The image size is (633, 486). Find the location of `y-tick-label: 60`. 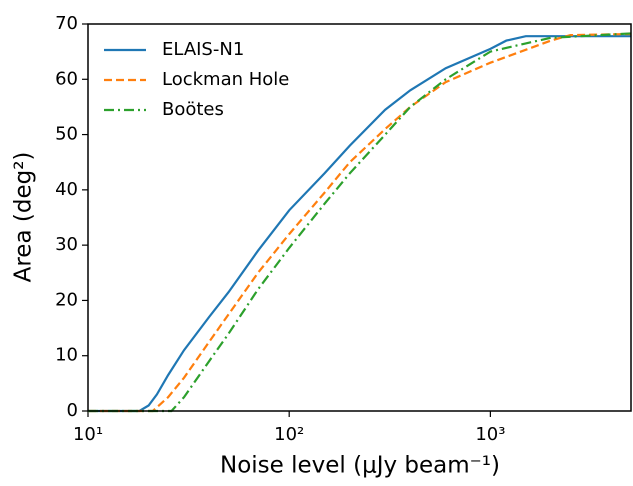

y-tick-label: 60 is located at coordinates (66, 78).